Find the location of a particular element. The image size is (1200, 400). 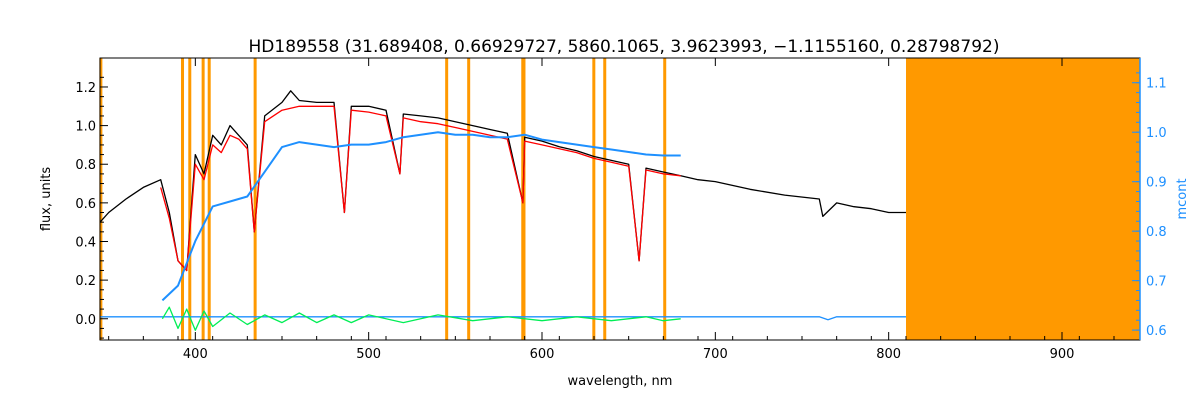

y-right-tick-label: 0.6 is located at coordinates (1156, 331).